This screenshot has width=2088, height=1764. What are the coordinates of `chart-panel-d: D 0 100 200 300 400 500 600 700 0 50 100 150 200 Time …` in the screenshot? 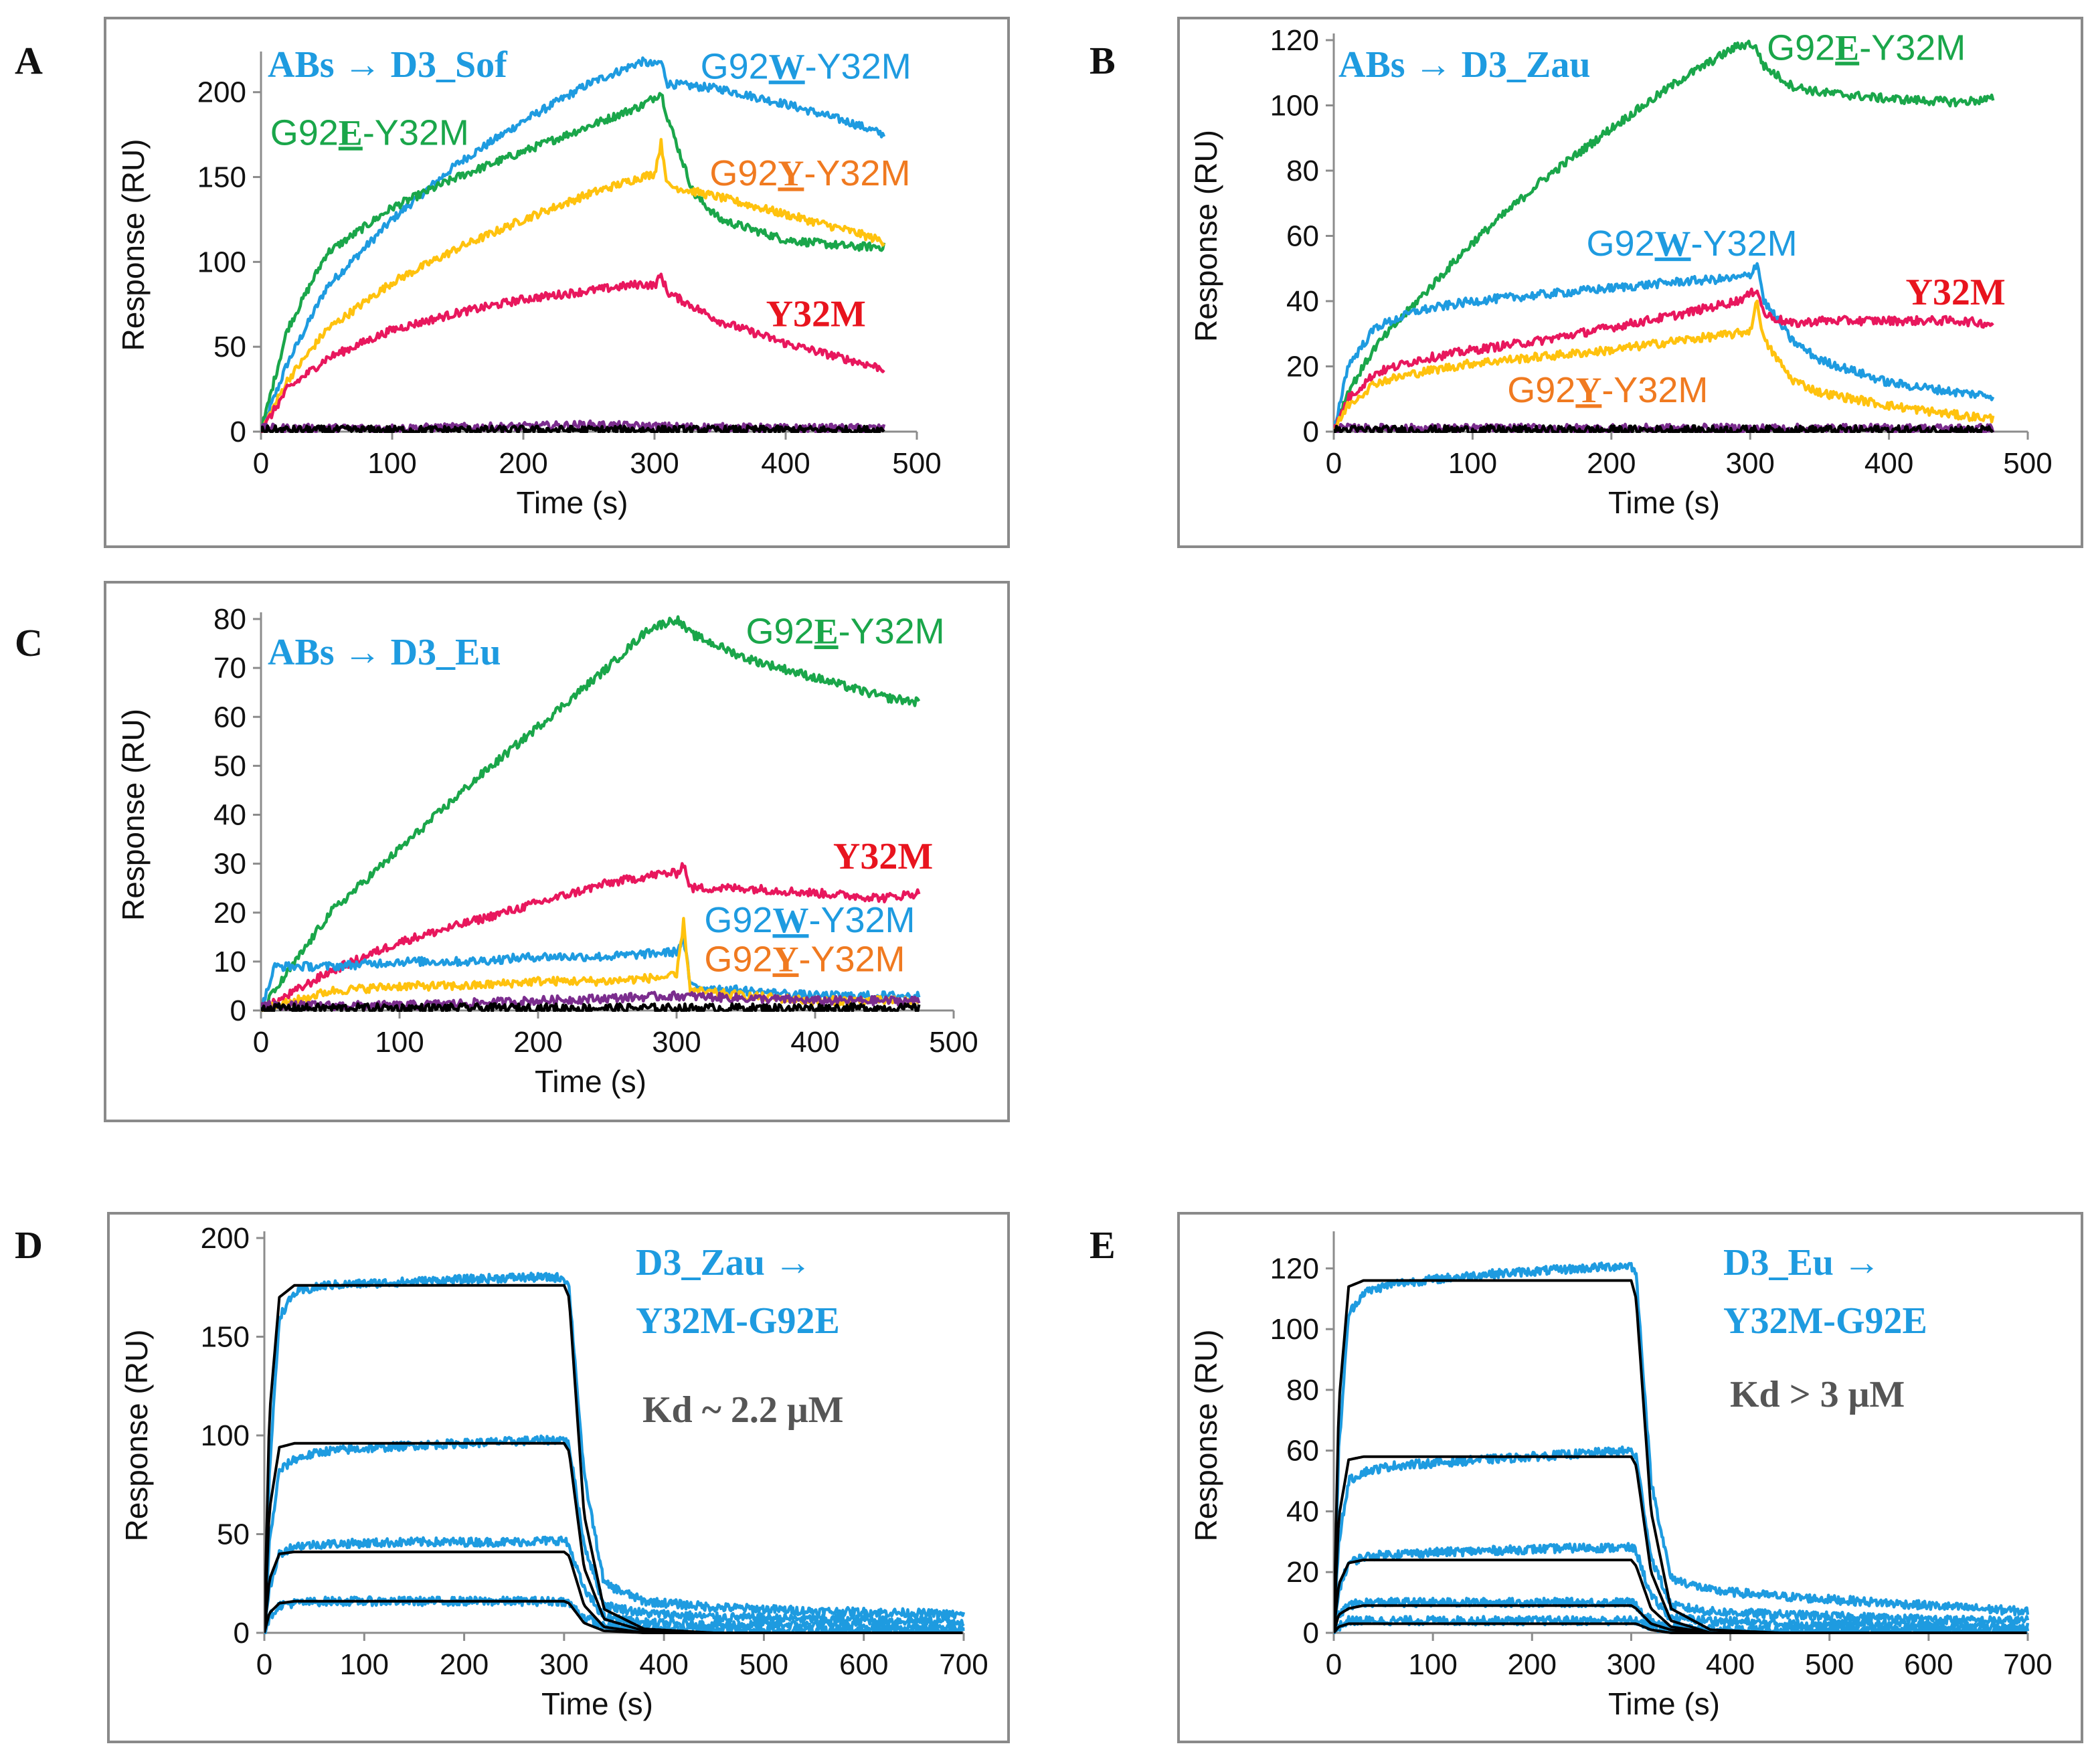 It's located at (512, 1478).